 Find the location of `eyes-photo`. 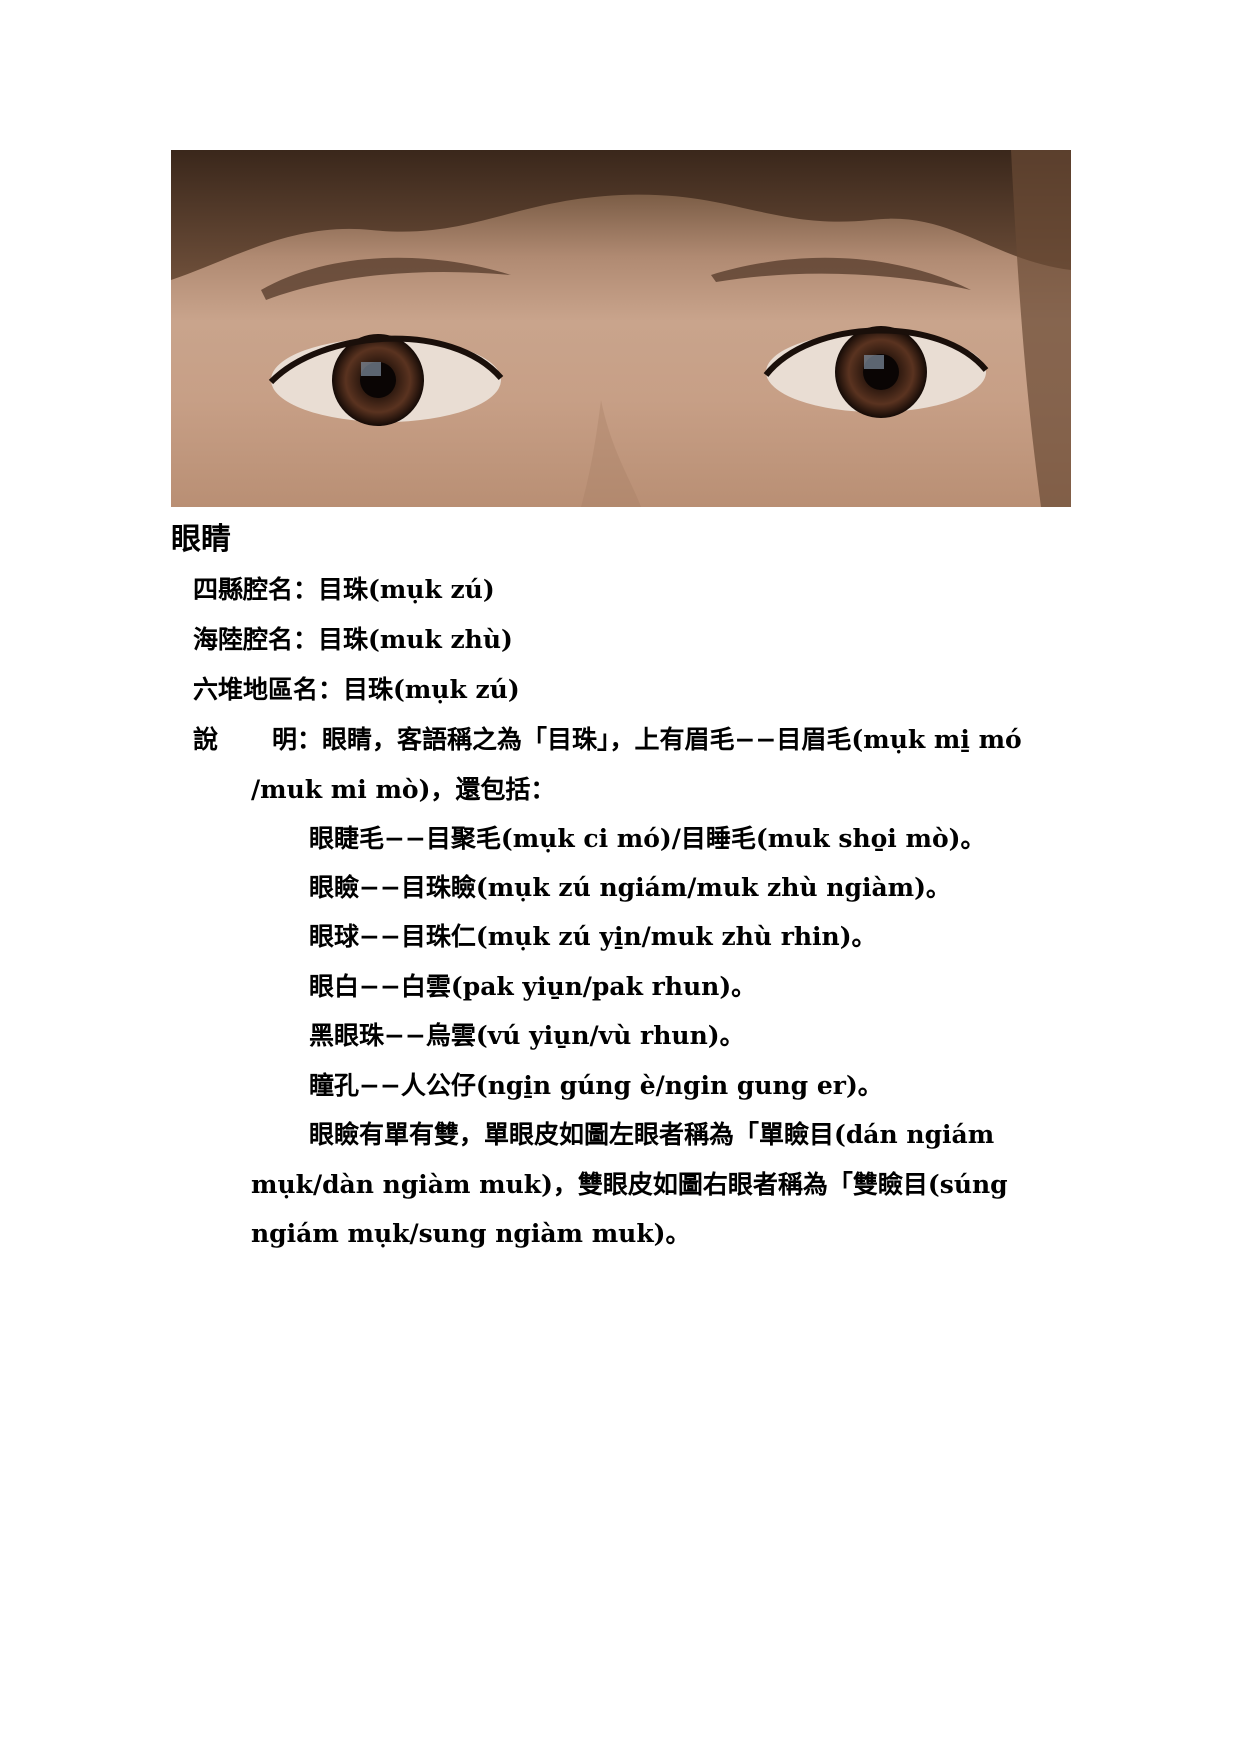

eyes-photo is located at coordinates (621, 328).